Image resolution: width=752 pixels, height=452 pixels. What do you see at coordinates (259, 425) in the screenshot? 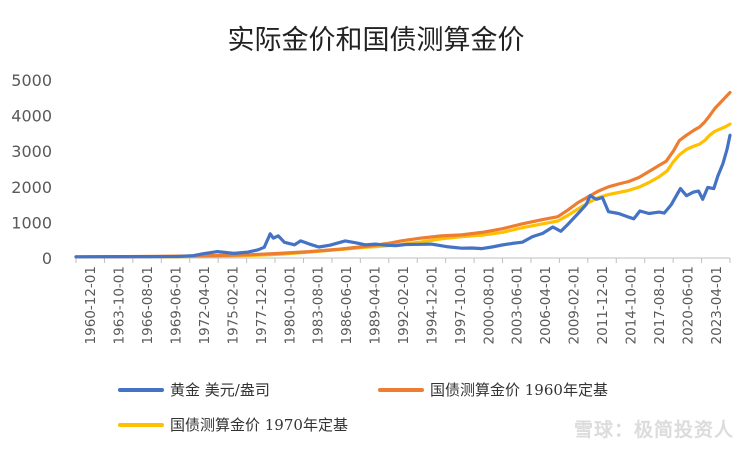
I see `legend-label-bond-1970: 国债测算金价 1970年定基` at bounding box center [259, 425].